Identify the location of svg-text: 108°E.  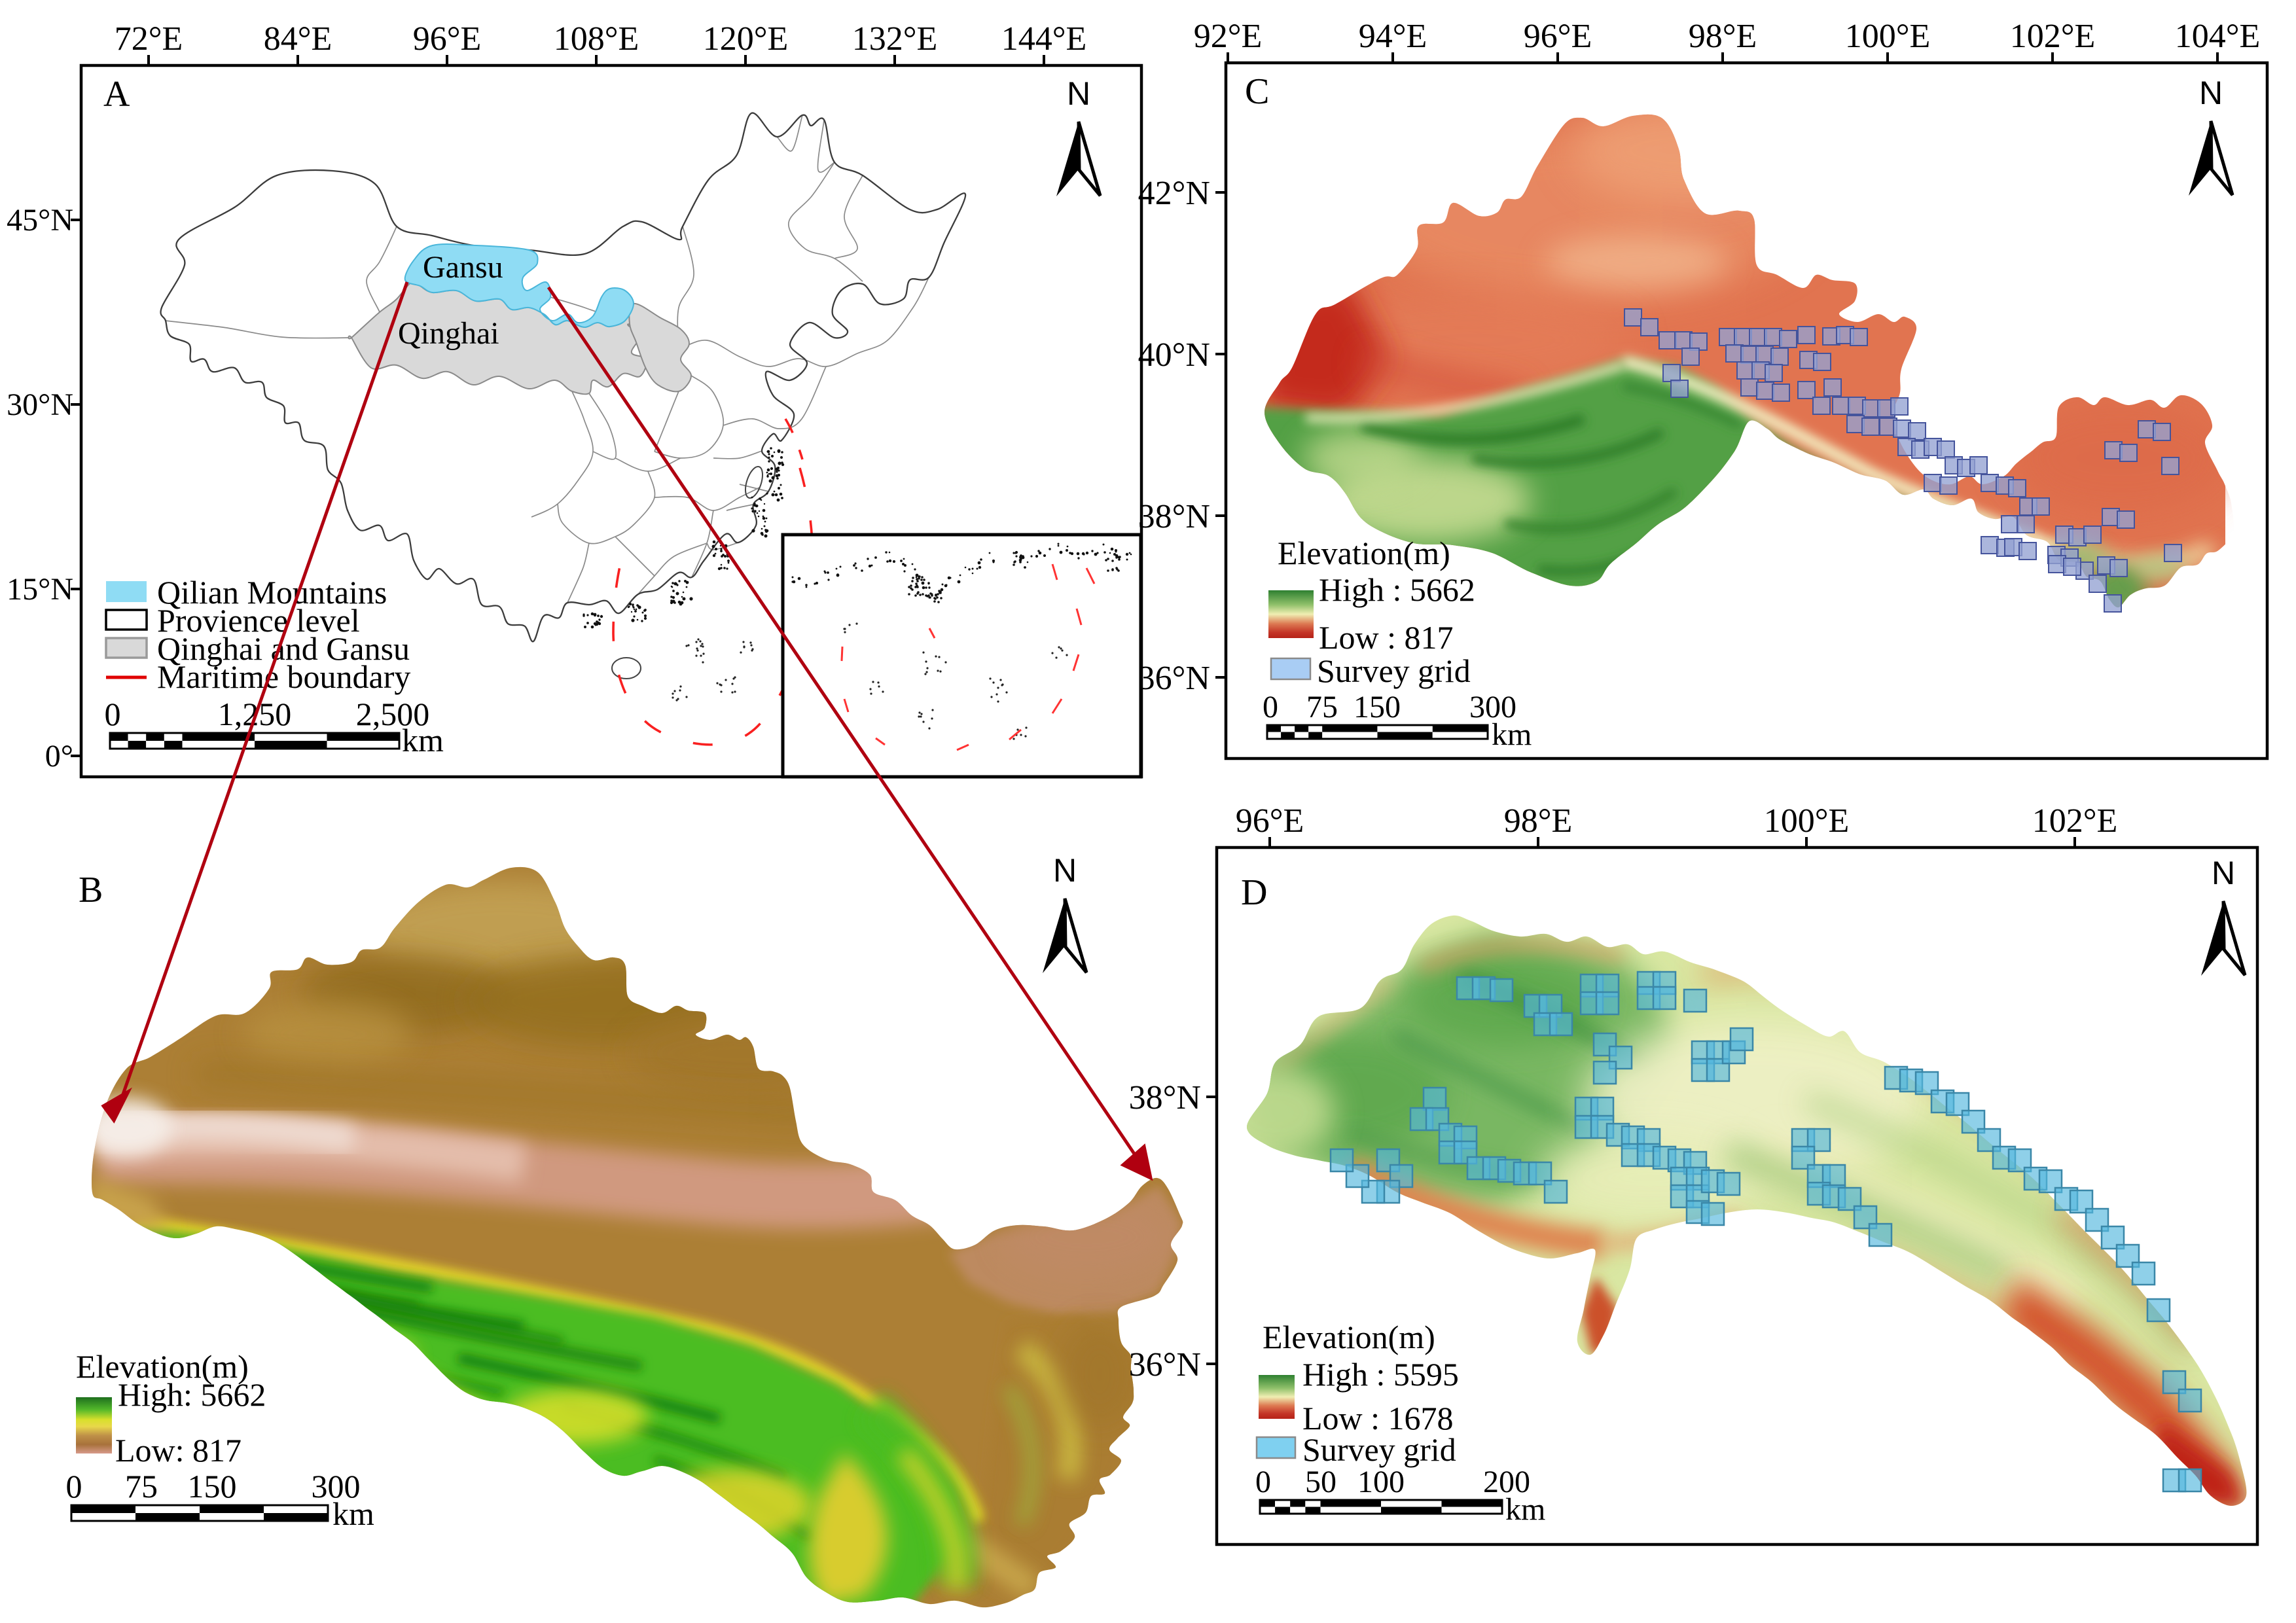
(596, 39).